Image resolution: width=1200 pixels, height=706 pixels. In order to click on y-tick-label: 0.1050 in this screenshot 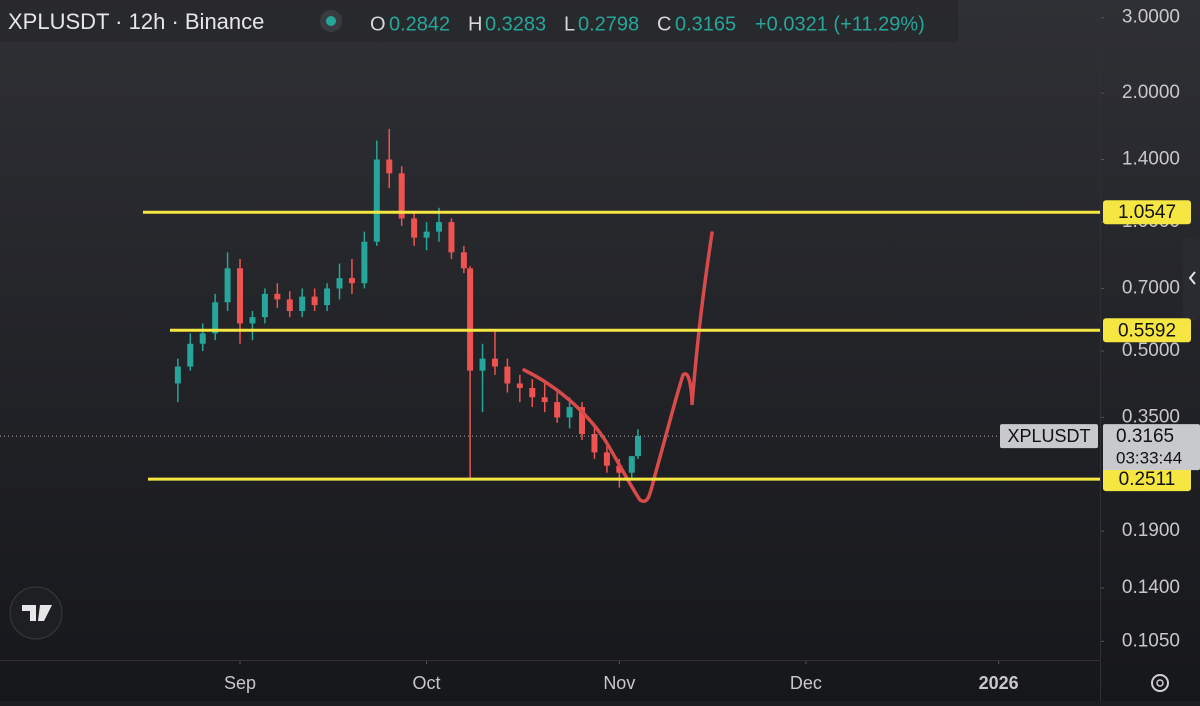, I will do `click(1151, 640)`.